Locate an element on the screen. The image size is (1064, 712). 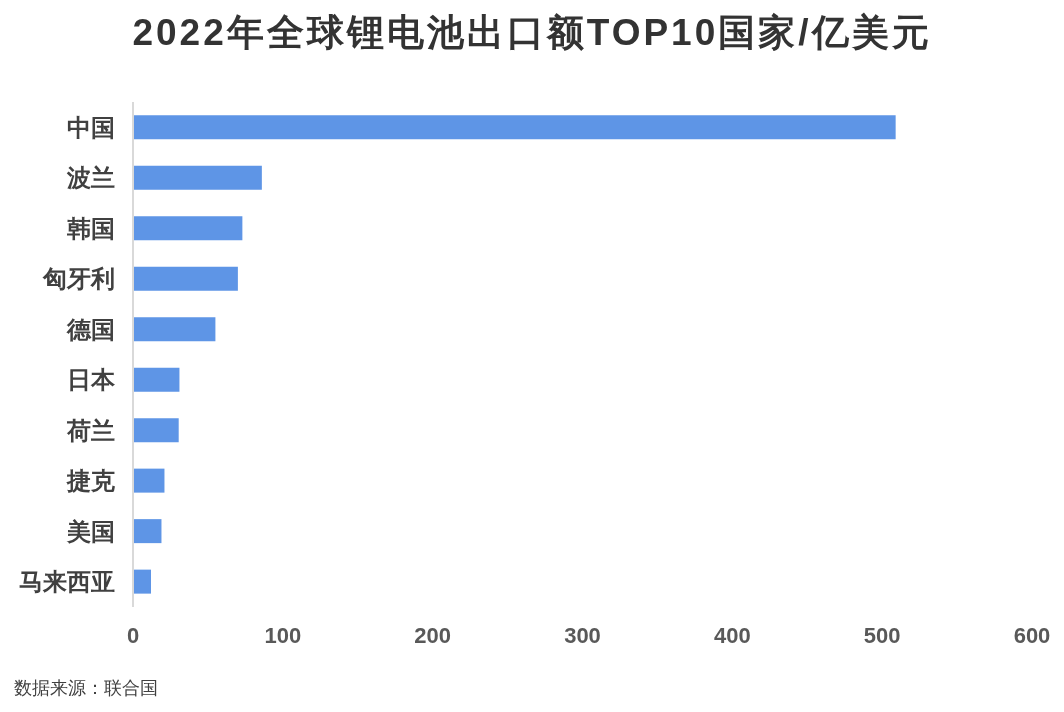
y-tick-label: 波兰 is located at coordinates (90, 178).